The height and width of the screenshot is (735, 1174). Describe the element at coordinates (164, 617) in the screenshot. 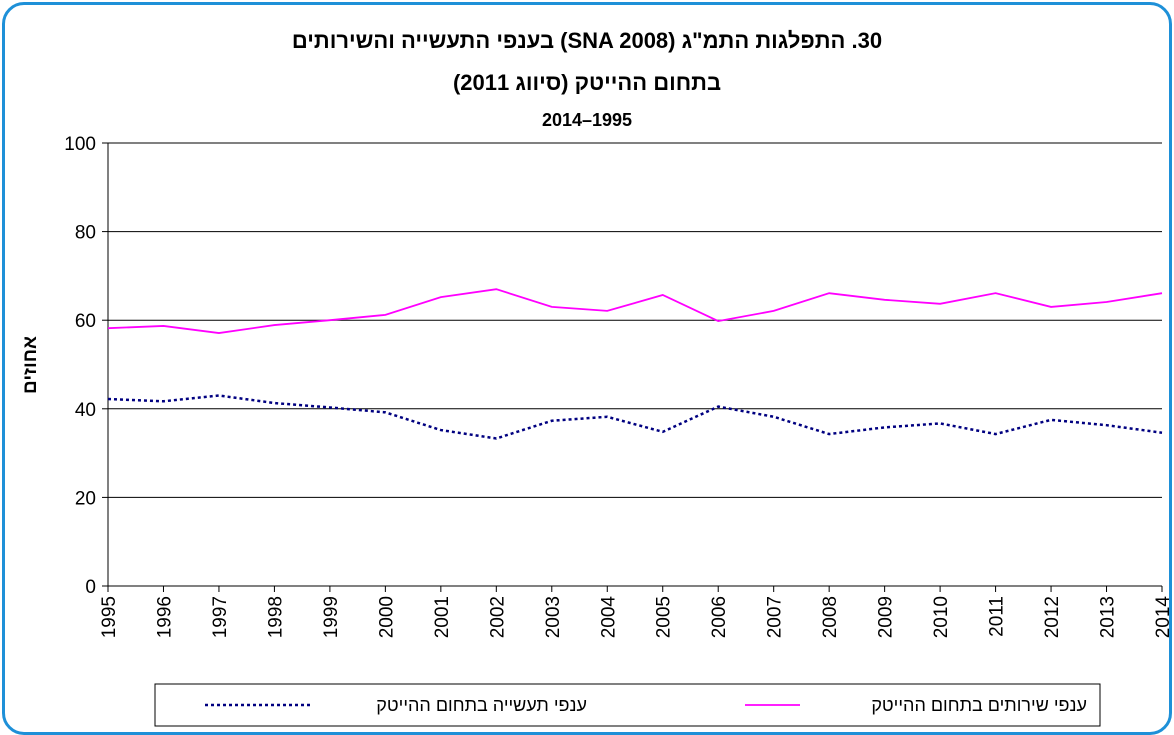

I see `x-tick-label: 1996` at that location.